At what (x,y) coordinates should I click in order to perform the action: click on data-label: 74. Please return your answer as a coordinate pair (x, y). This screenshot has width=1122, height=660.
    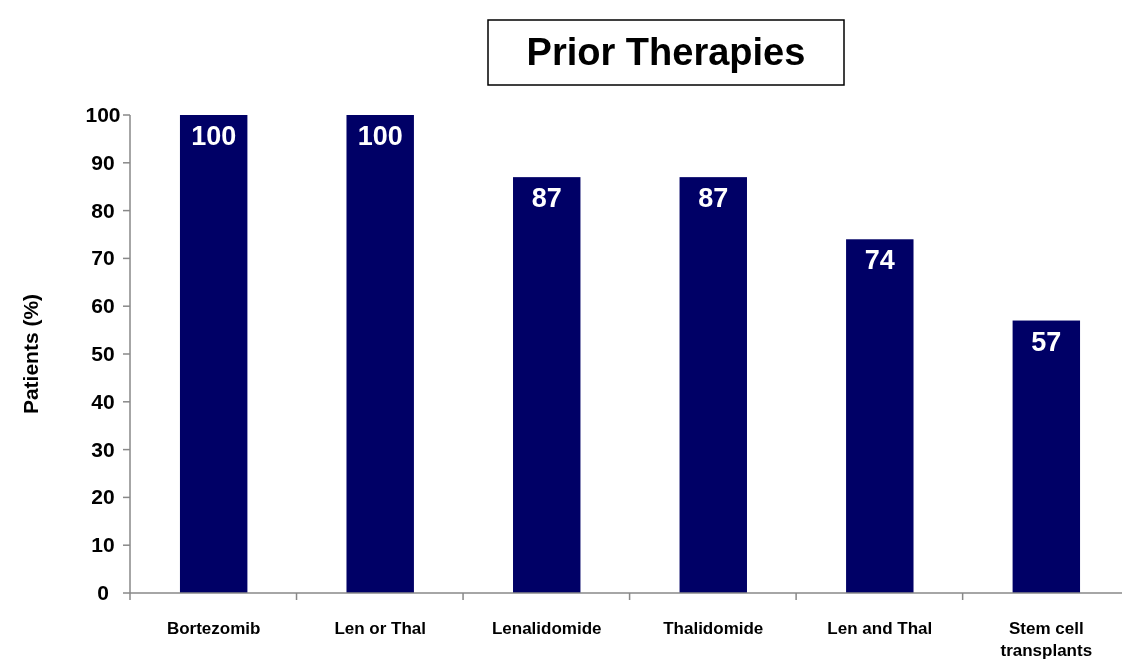
    Looking at the image, I should click on (879, 260).